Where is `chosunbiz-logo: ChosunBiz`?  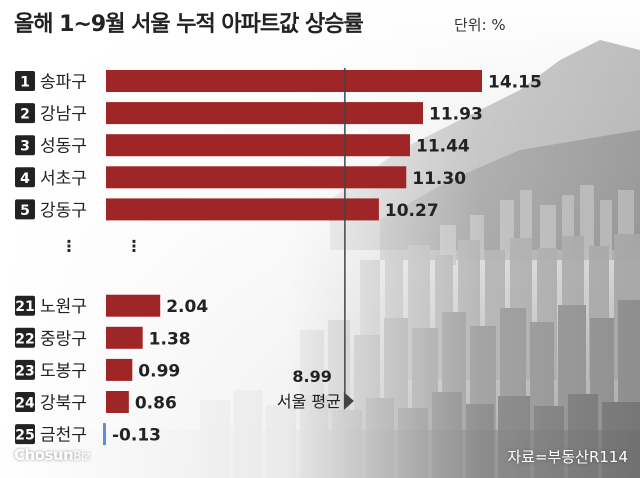 chosunbiz-logo: ChosunBiz is located at coordinates (52, 455).